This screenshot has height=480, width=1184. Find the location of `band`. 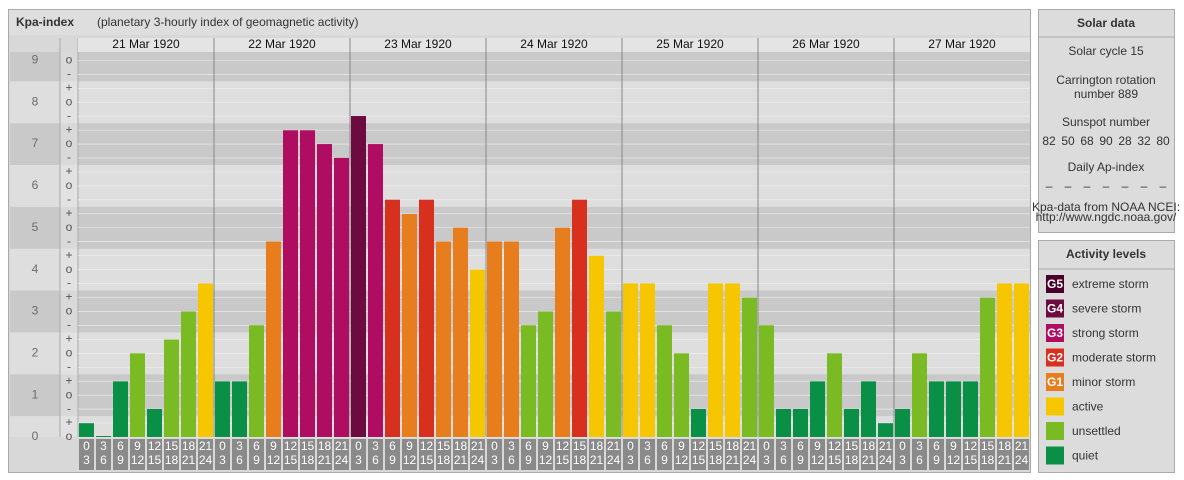

band is located at coordinates (520, 426).